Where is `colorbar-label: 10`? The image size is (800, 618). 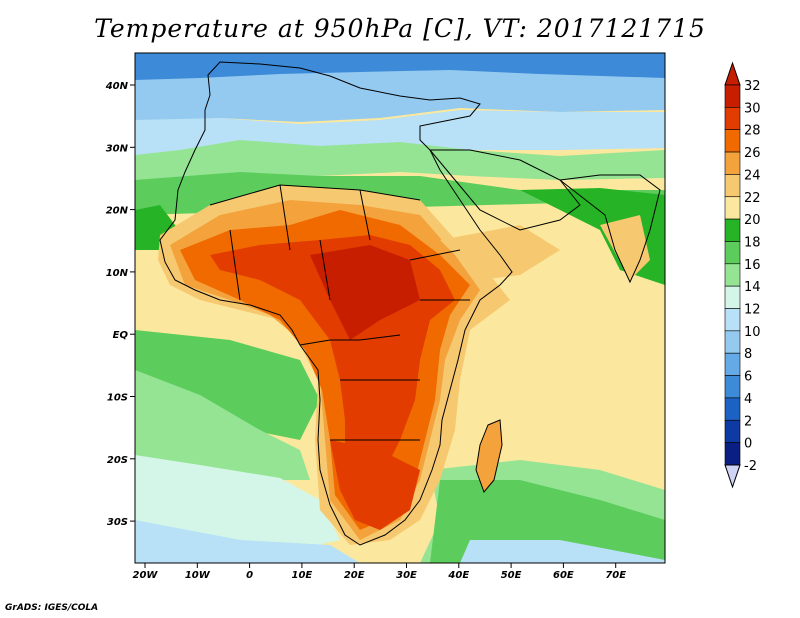
colorbar-label: 10 is located at coordinates (752, 332).